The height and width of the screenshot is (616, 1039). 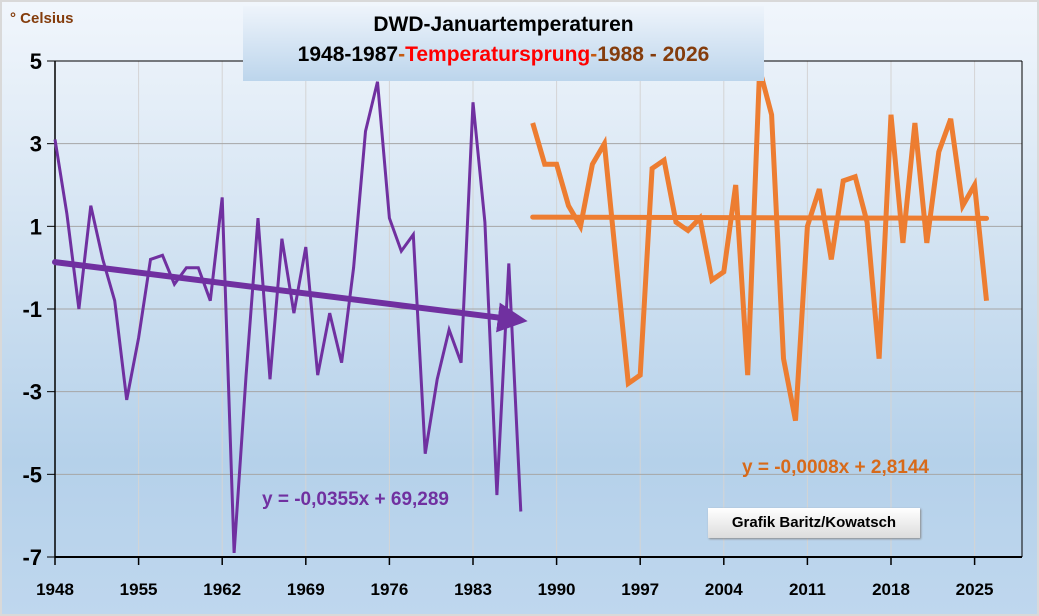 I want to click on subtitle-period-2: 1988 - 2026, so click(x=653, y=54).